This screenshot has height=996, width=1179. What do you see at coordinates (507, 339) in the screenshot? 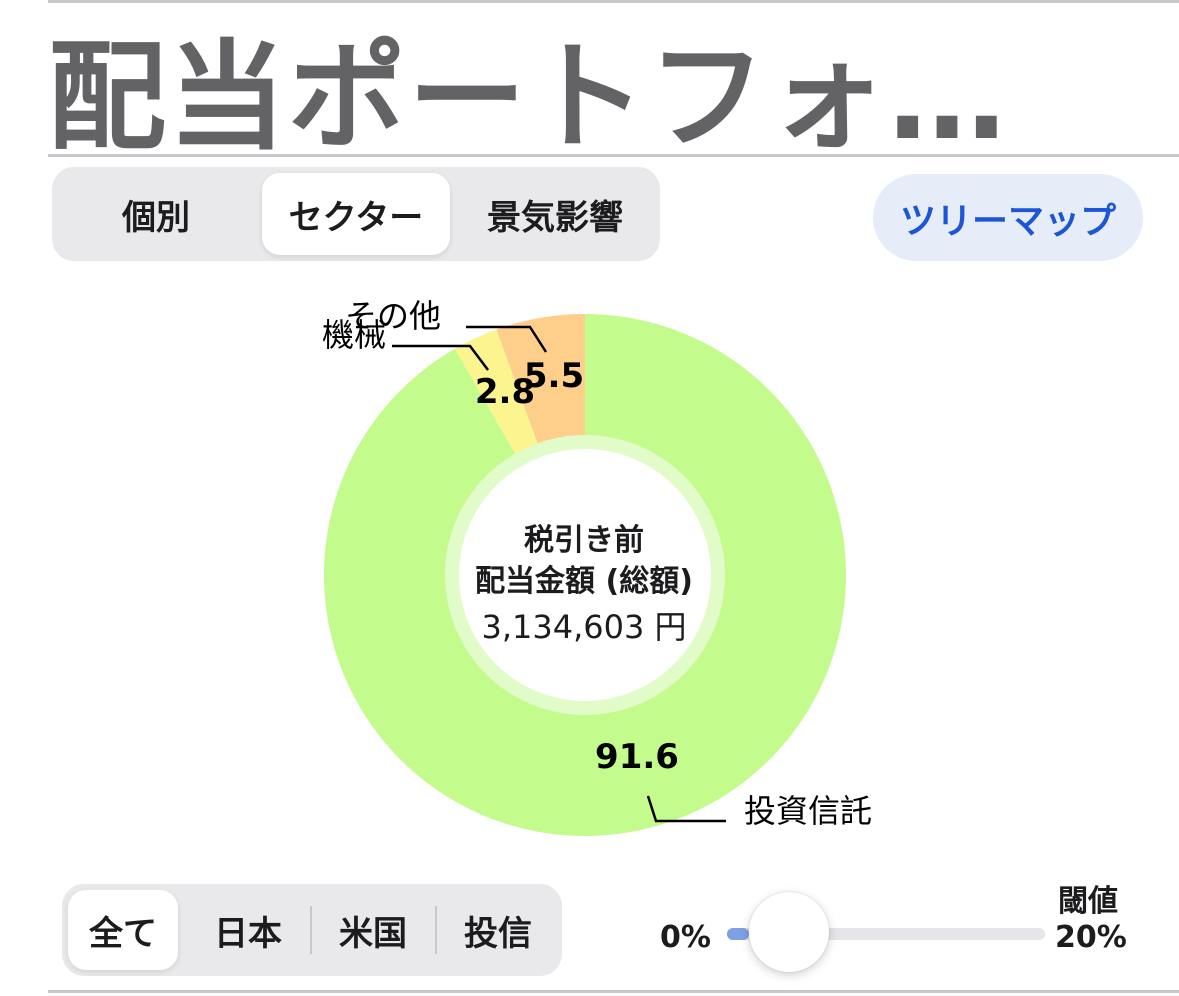
I see `leader-line-other` at bounding box center [507, 339].